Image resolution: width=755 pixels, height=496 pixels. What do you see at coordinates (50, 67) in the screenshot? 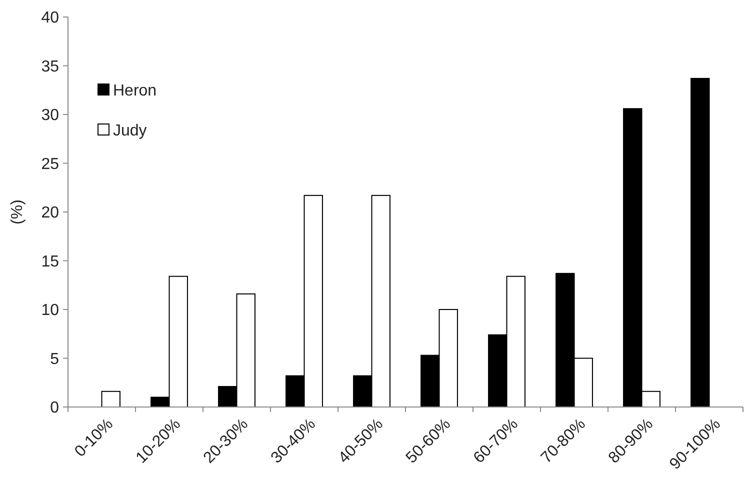
I see `y-tick-label: 35` at bounding box center [50, 67].